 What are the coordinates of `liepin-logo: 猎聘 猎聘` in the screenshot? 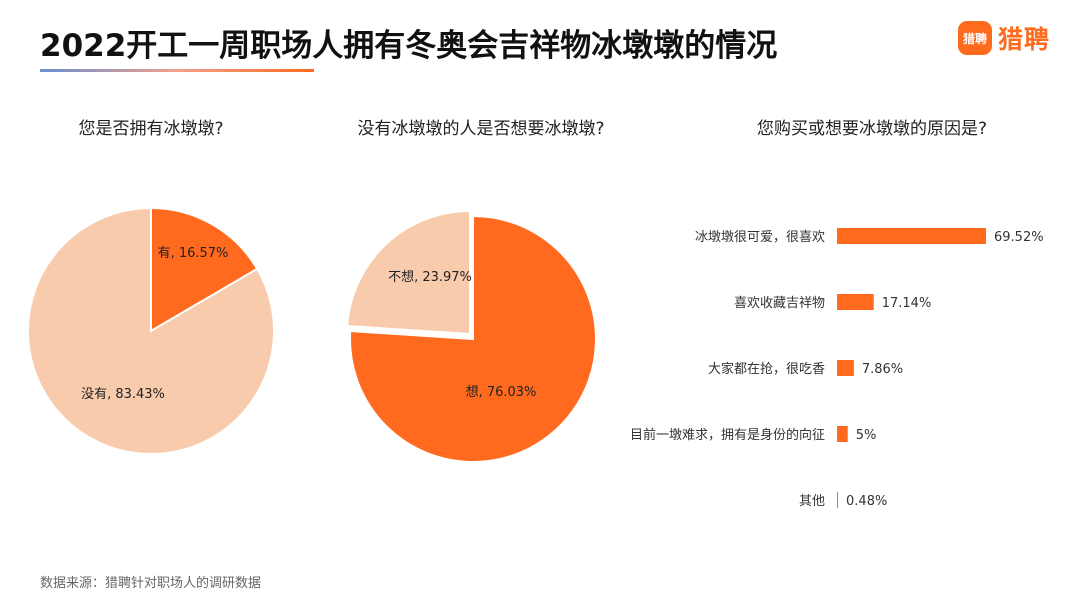 It's located at (1004, 38).